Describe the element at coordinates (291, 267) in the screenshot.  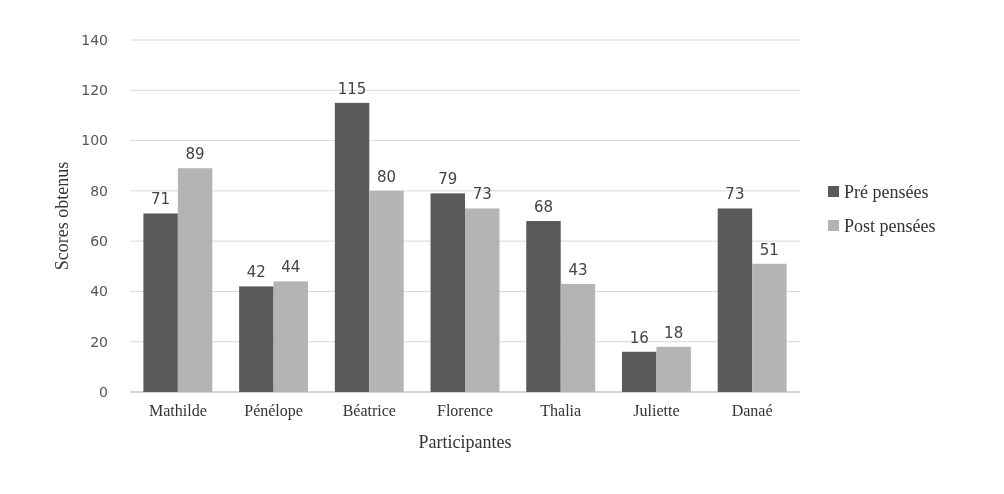
I see `data-label: 44` at that location.